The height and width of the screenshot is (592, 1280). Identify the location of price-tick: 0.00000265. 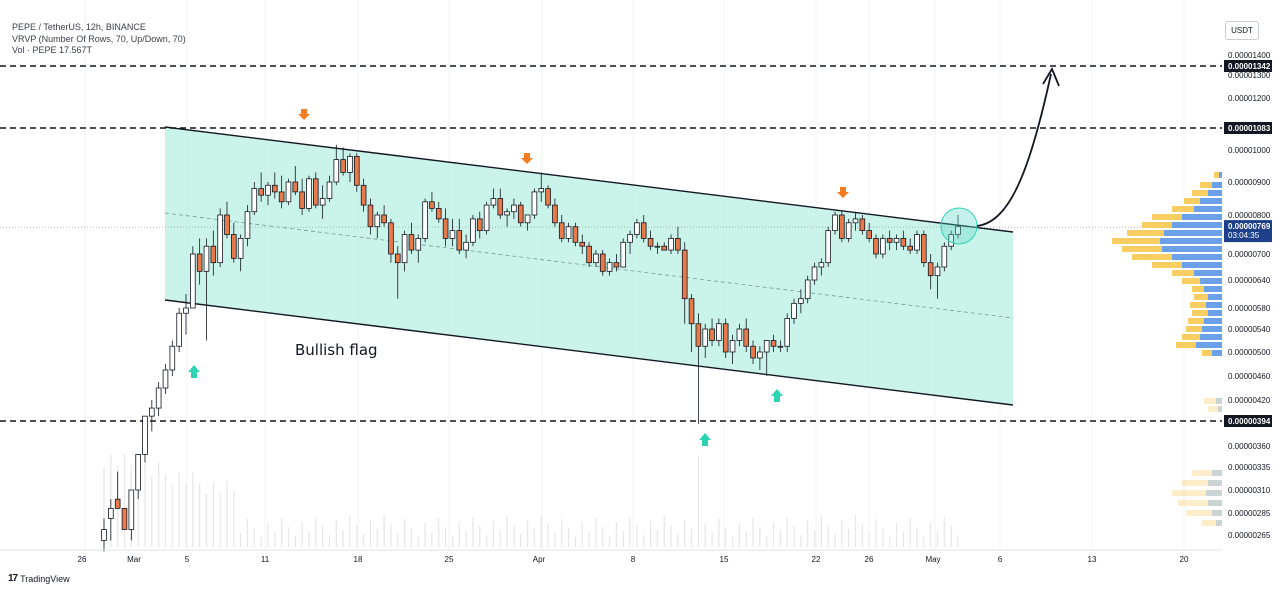
(1249, 535).